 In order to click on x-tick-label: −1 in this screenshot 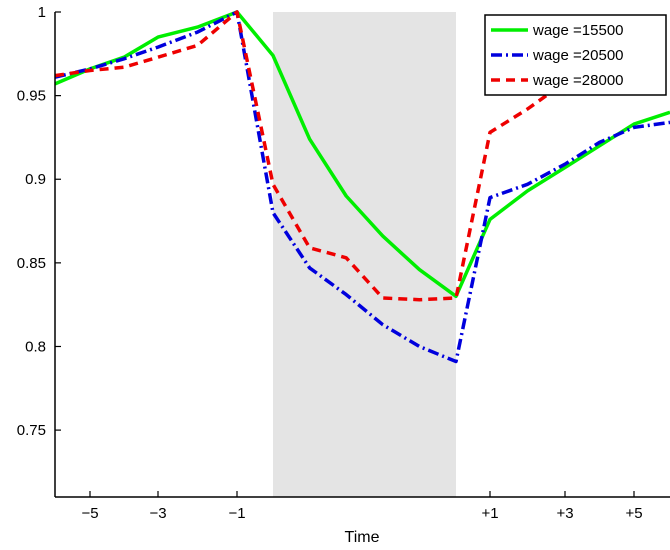, I will do `click(236, 513)`.